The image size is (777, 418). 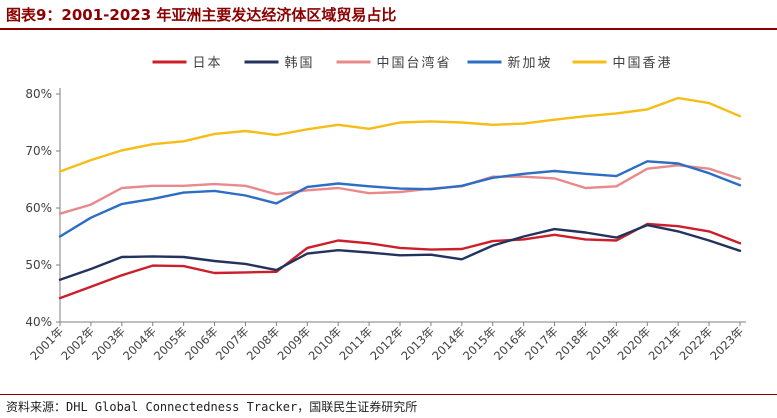 What do you see at coordinates (417, 343) in the screenshot?
I see `x-tick-label: 2013年` at bounding box center [417, 343].